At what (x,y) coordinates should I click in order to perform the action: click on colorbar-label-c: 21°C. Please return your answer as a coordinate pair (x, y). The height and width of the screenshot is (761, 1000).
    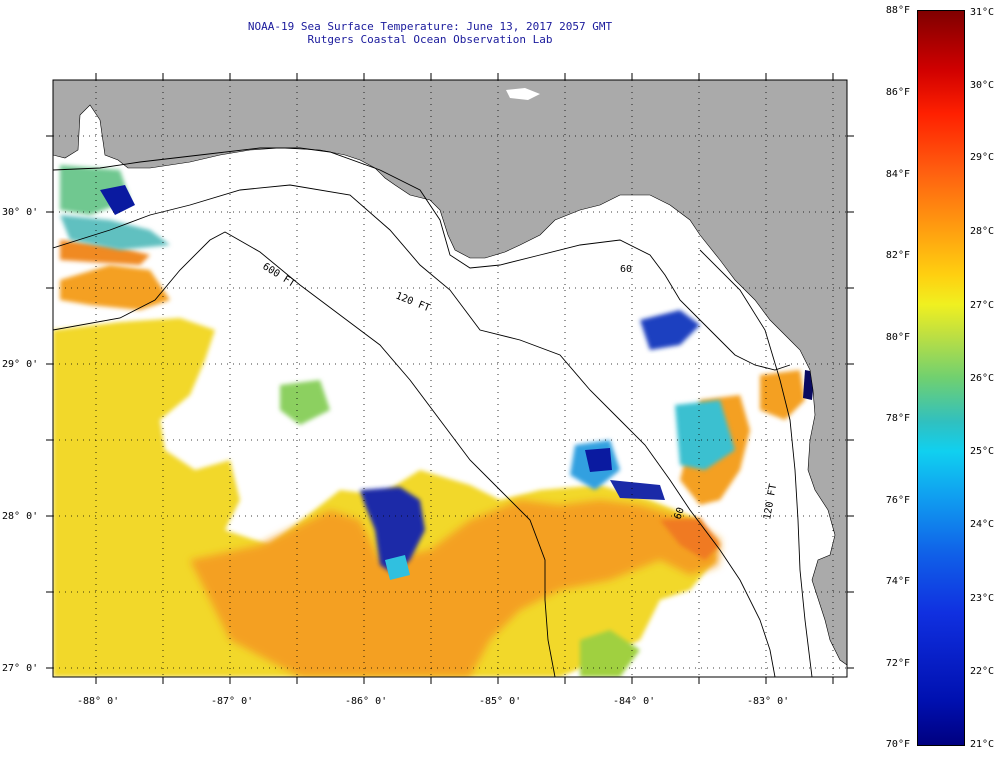
    Looking at the image, I should click on (982, 744).